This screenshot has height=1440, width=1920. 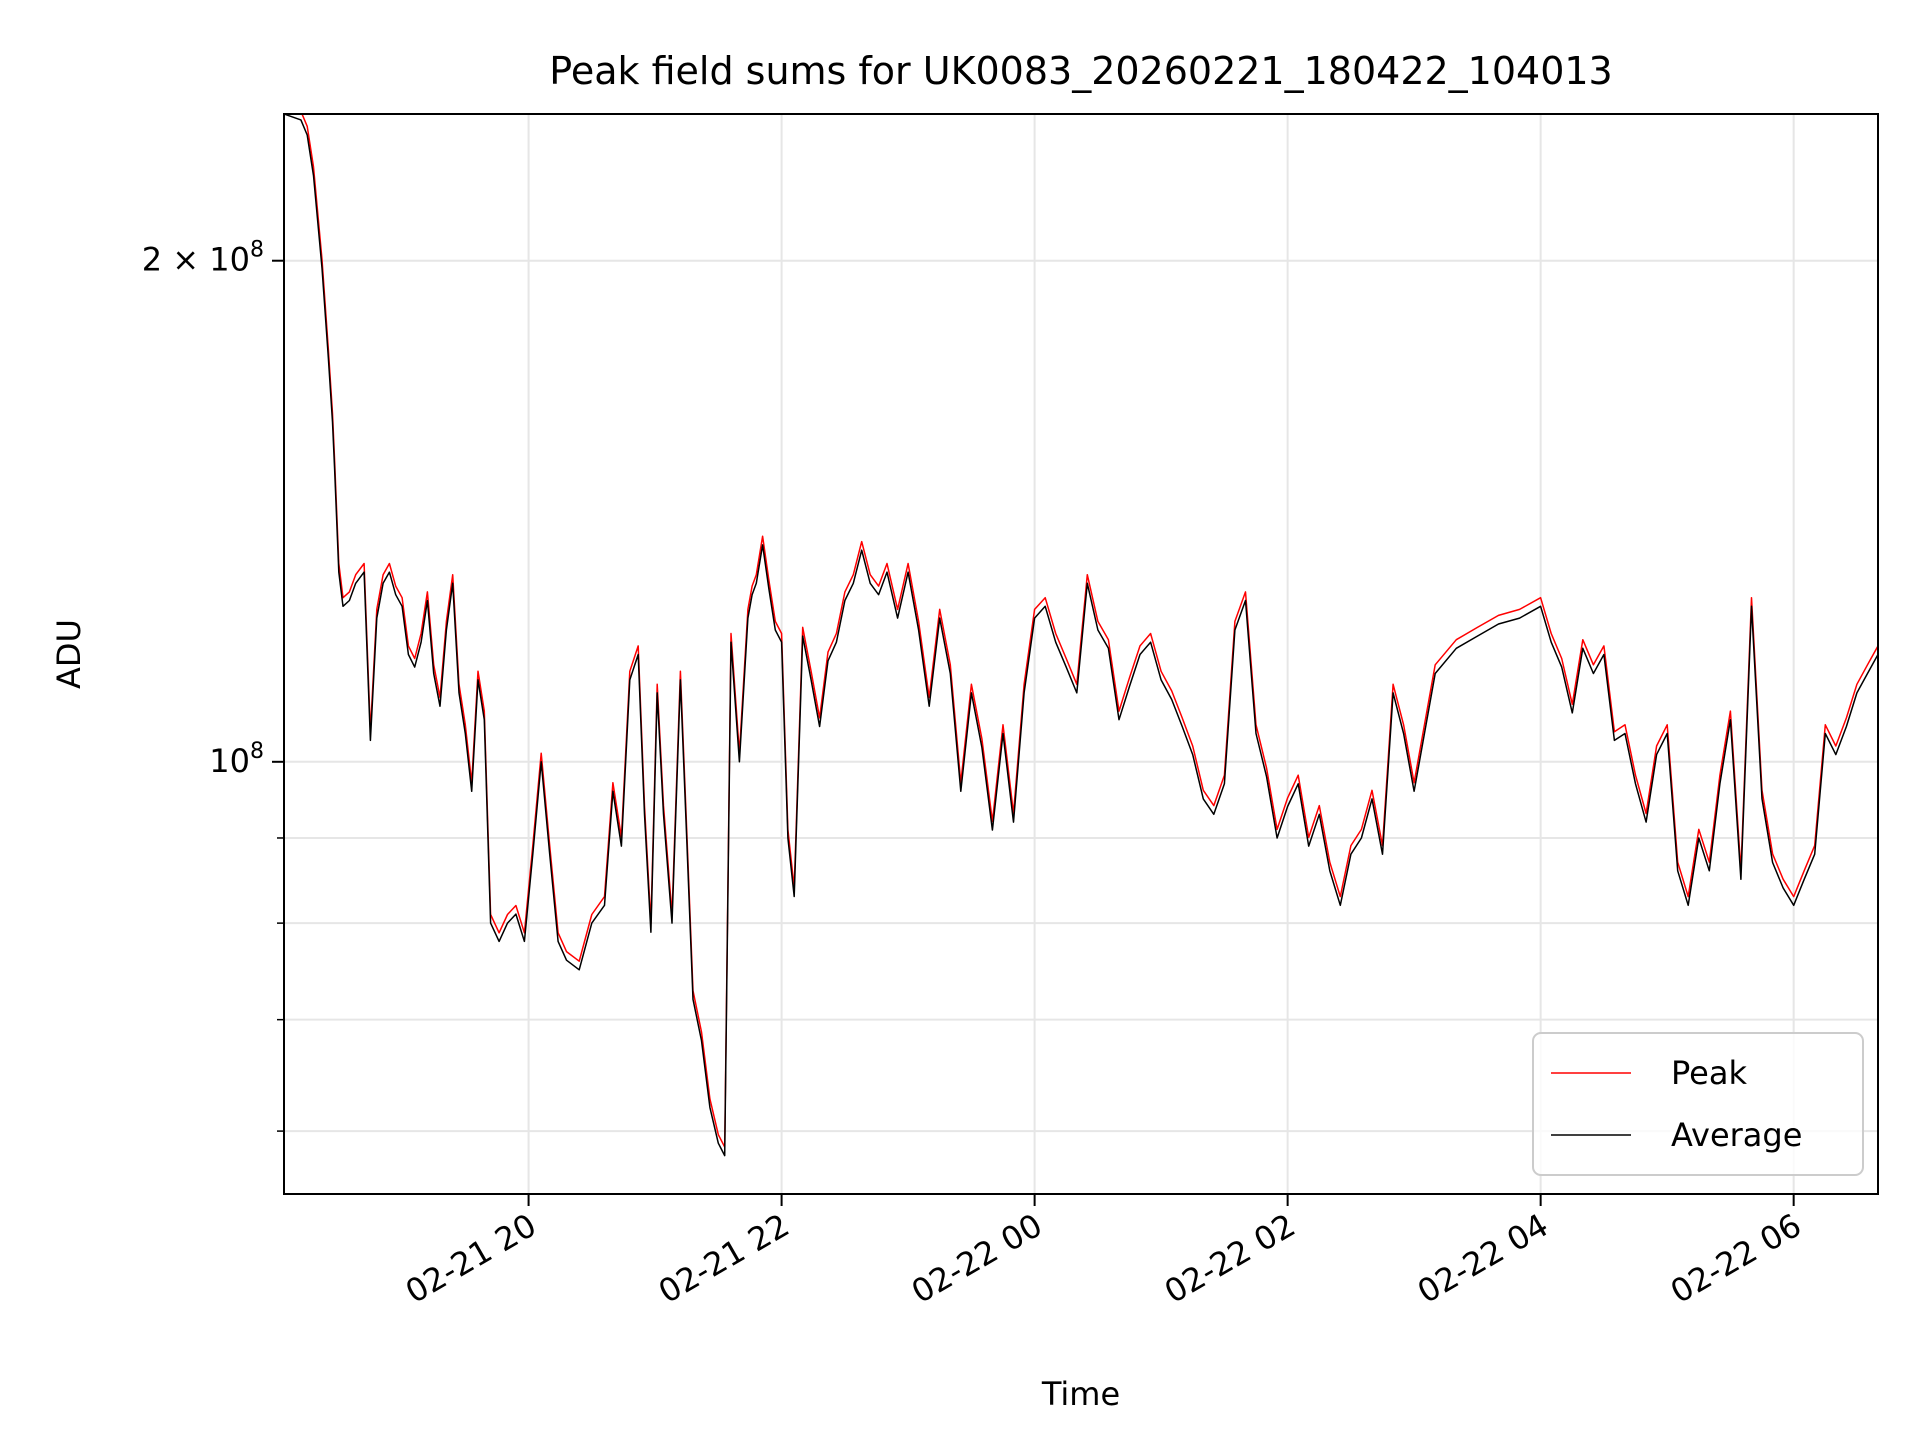 I want to click on legend: Peak Average, so click(x=1698, y=1104).